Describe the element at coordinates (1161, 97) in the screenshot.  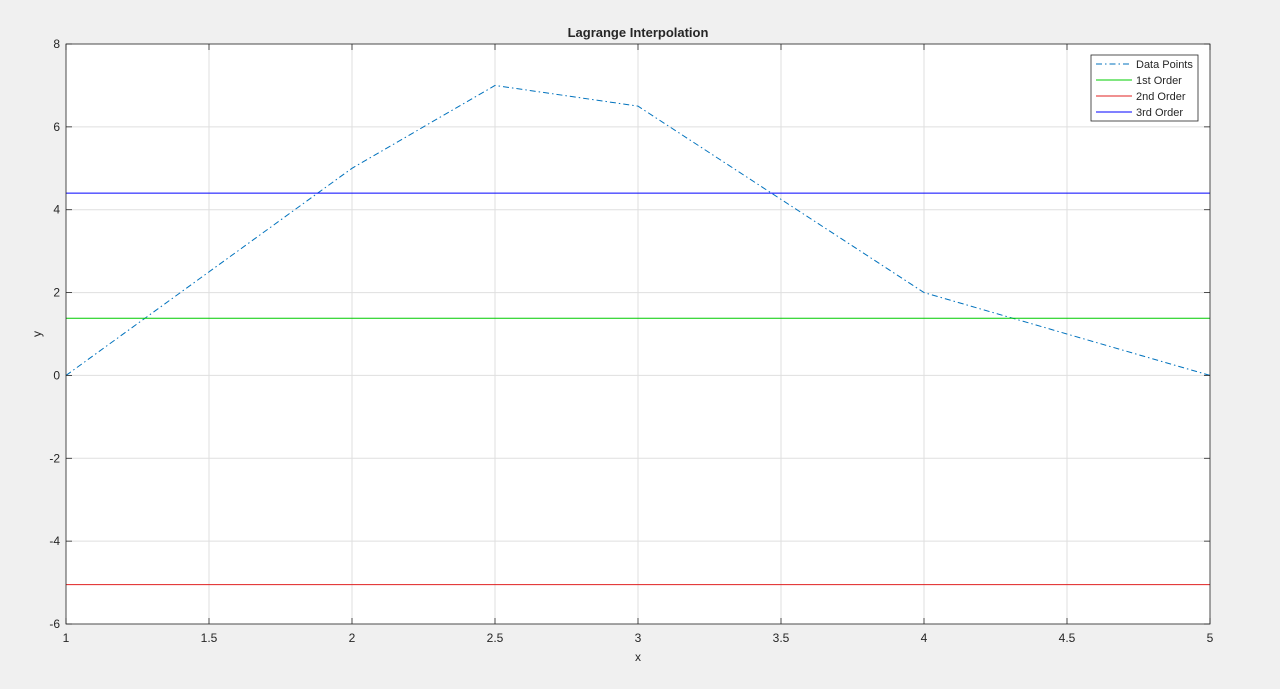
I see `legend-label-2nd-order: 2nd Order` at that location.